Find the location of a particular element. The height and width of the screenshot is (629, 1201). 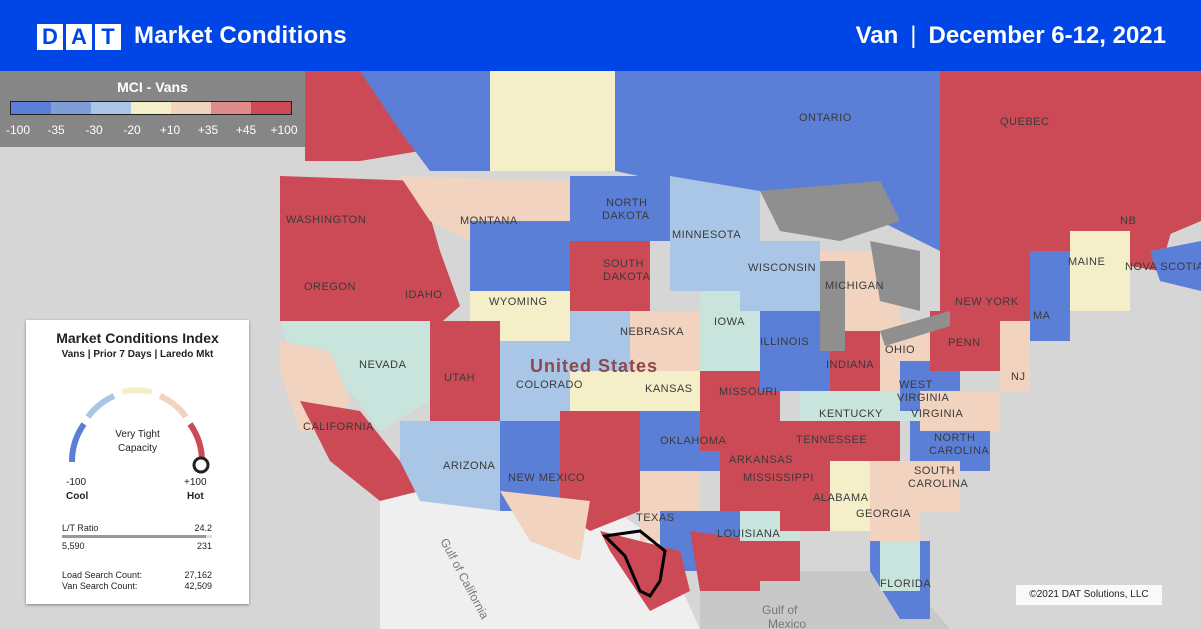

truck-count: 231 is located at coordinates (204, 546).